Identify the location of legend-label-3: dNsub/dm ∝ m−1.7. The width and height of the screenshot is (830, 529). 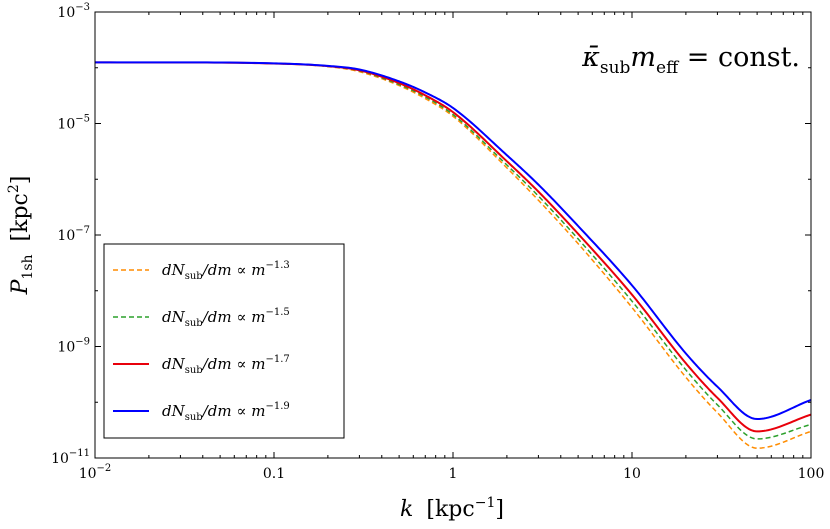
(226, 365).